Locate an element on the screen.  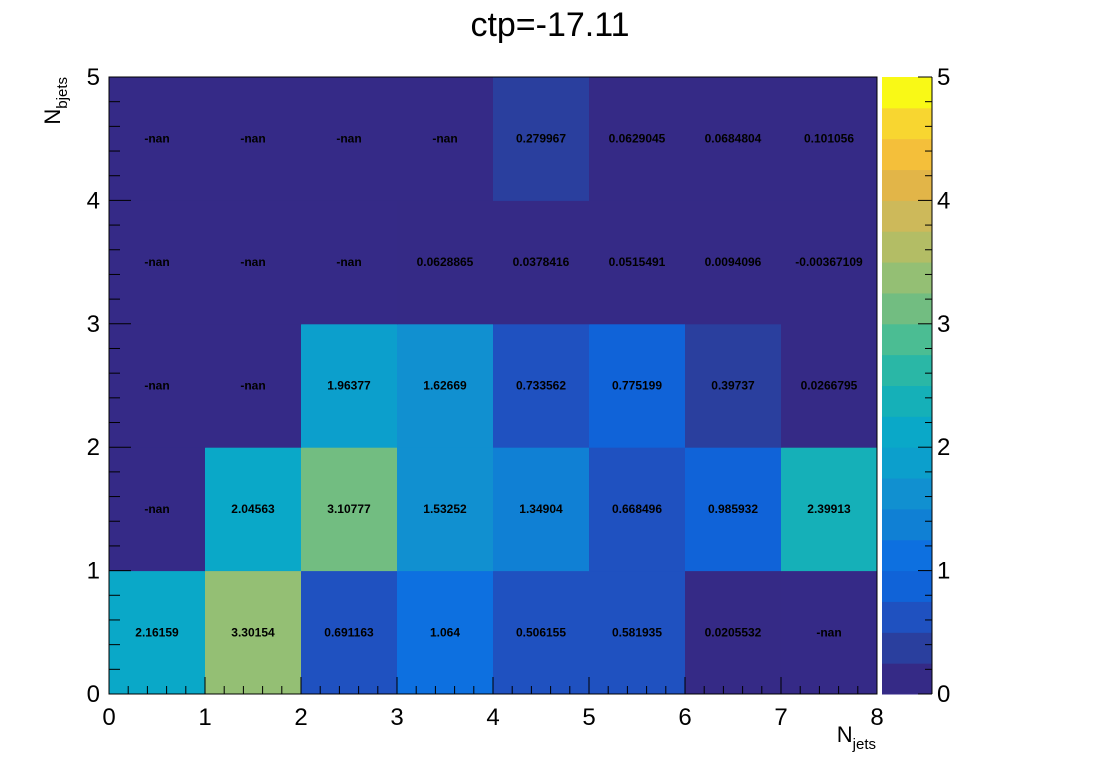
colorbar-tick-label: 0 is located at coordinates (943, 694).